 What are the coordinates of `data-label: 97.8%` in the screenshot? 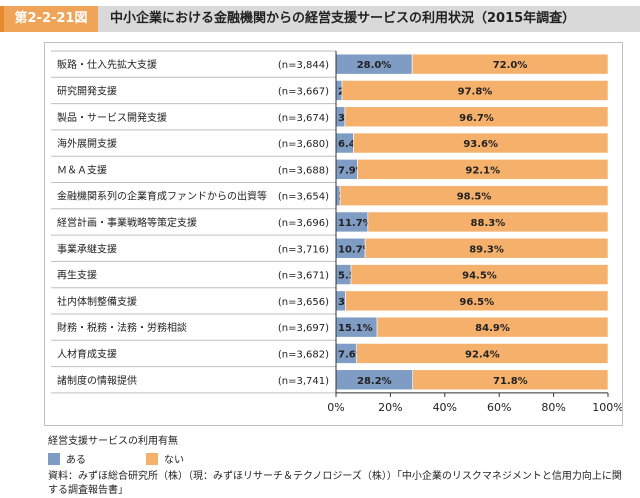 It's located at (475, 91).